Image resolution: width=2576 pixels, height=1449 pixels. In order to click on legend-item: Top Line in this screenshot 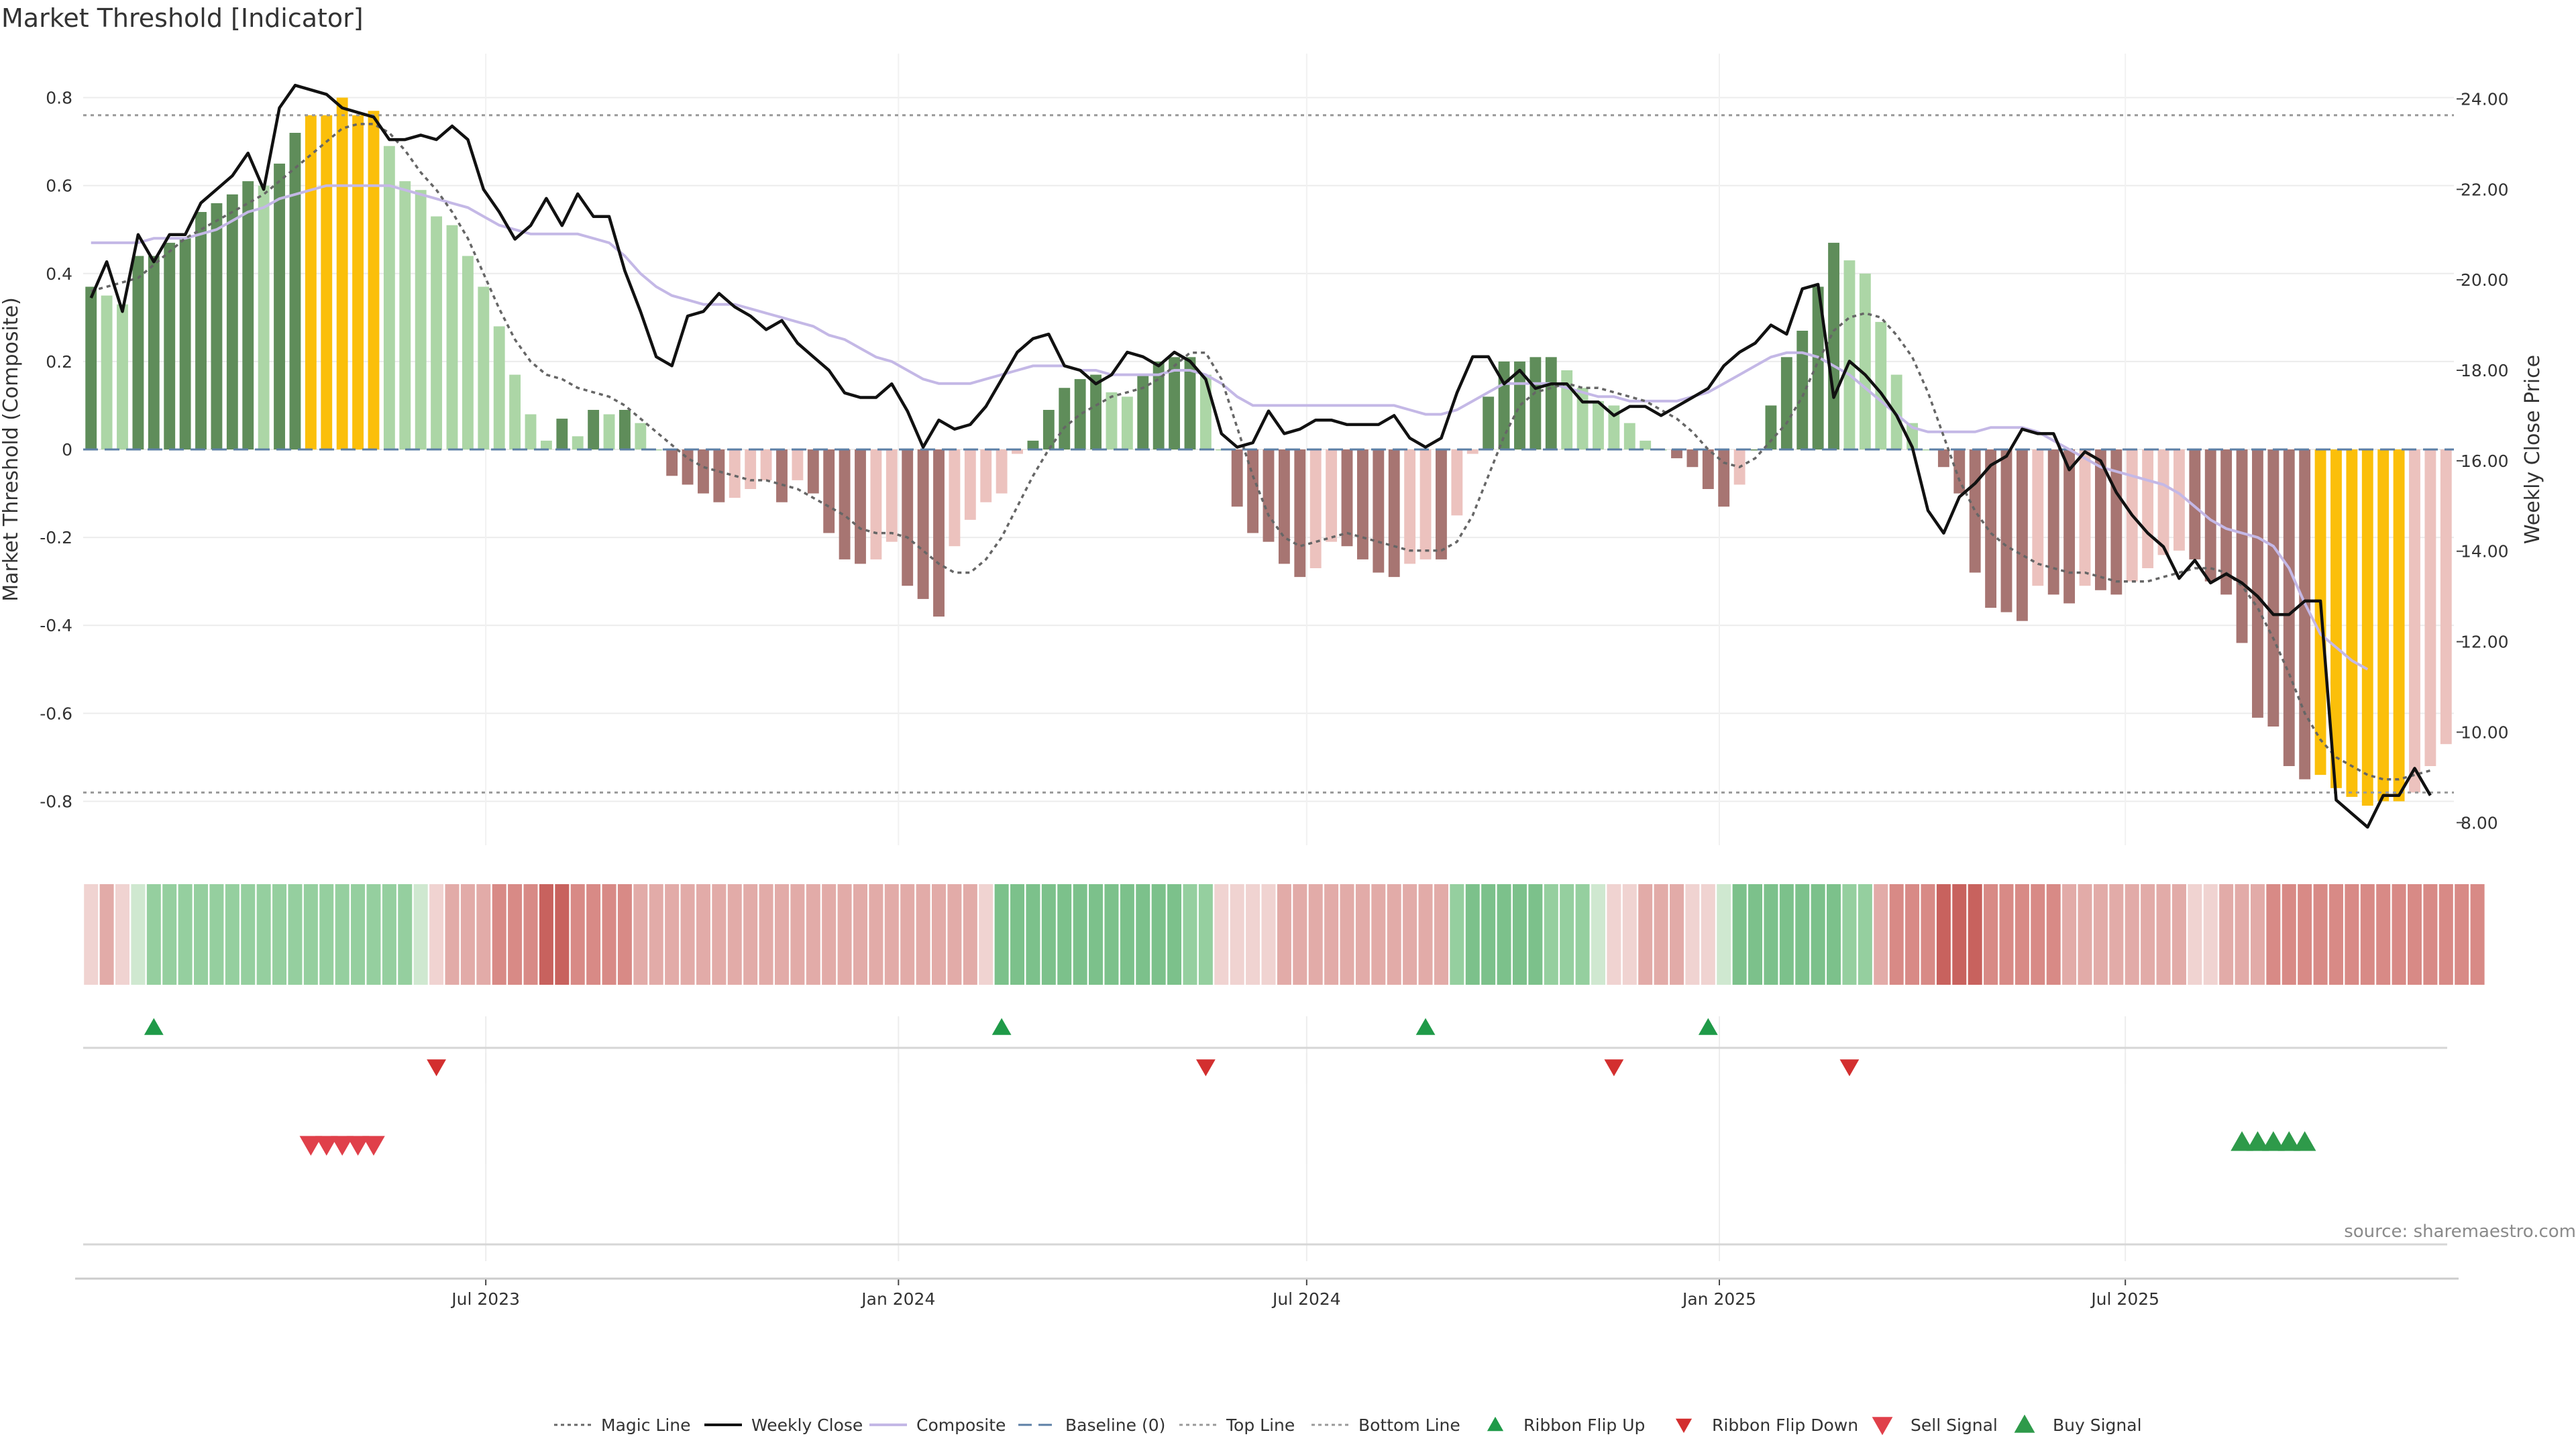, I will do `click(1237, 1425)`.